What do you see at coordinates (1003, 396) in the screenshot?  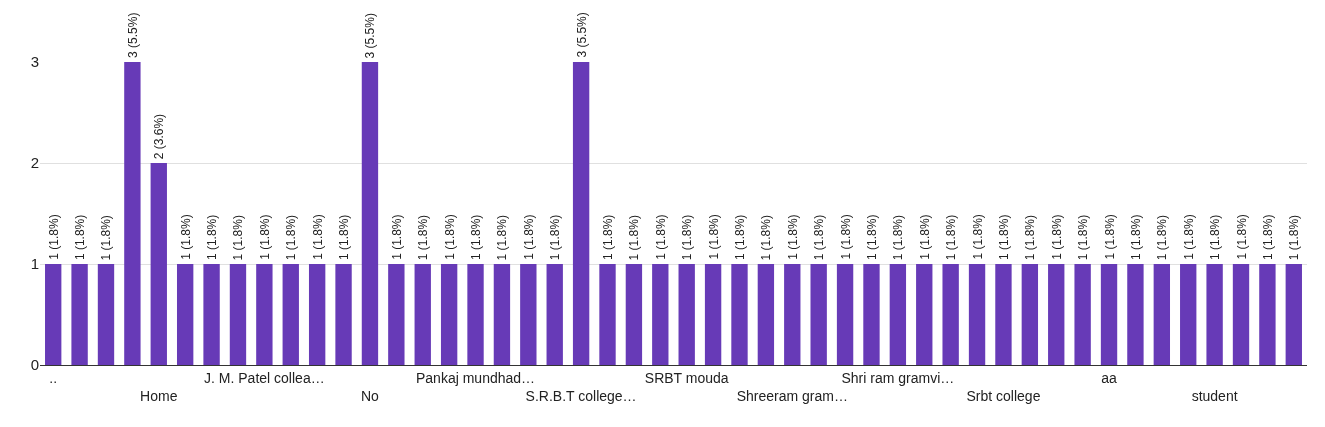 I see `x-tick-label: Srbt college` at bounding box center [1003, 396].